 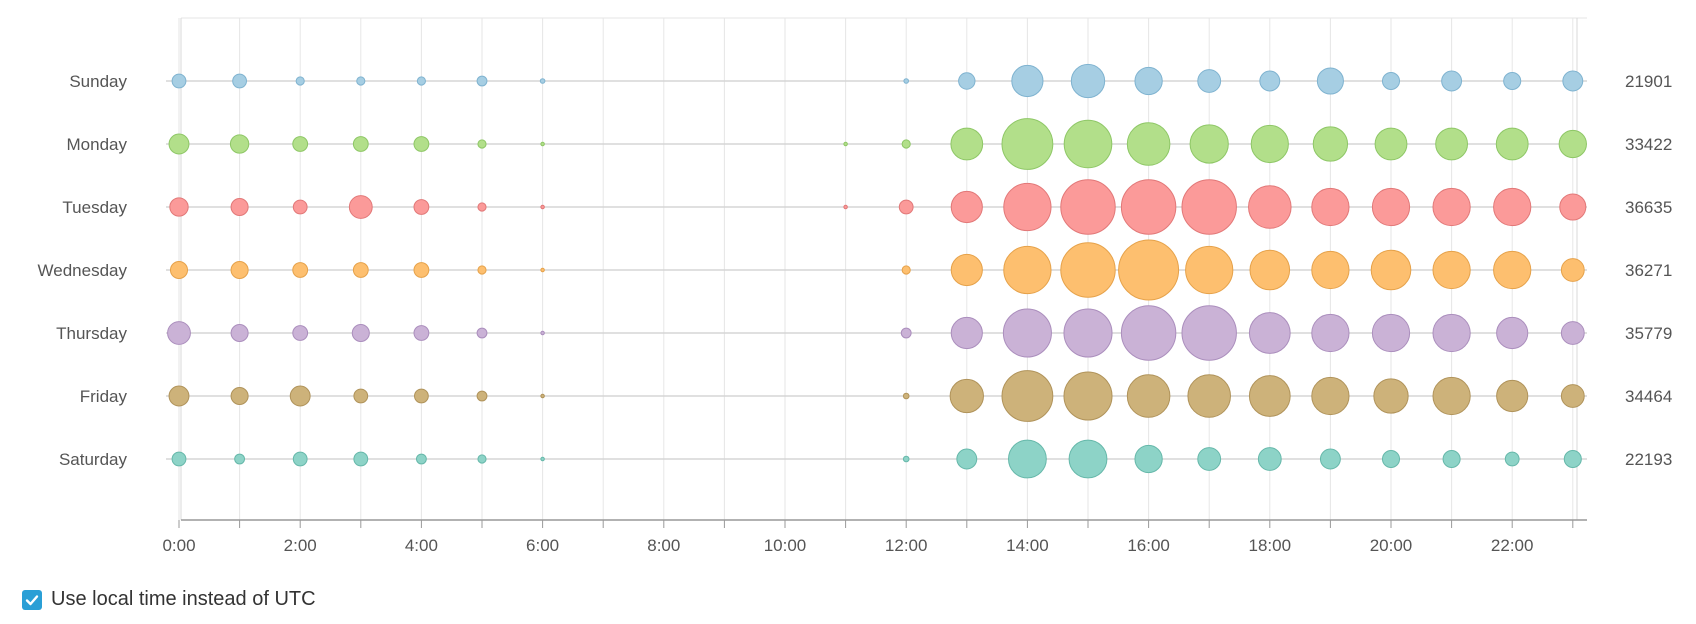 I want to click on day-total-label: 36271, so click(x=1648, y=270).